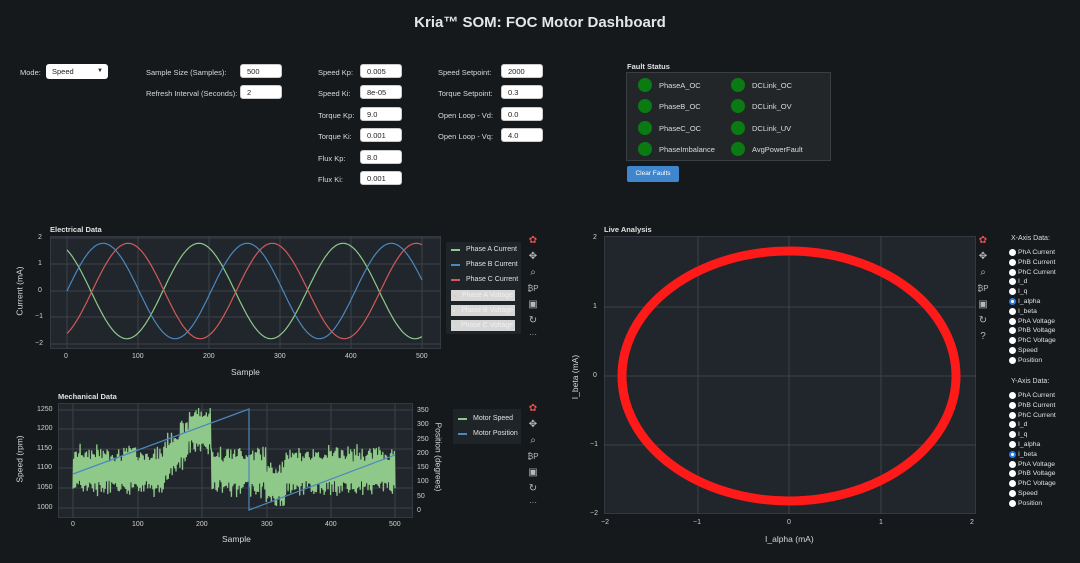 Image resolution: width=1080 pixels, height=563 pixels. What do you see at coordinates (522, 92) in the screenshot?
I see `torque-setpoint-input: 0.3` at bounding box center [522, 92].